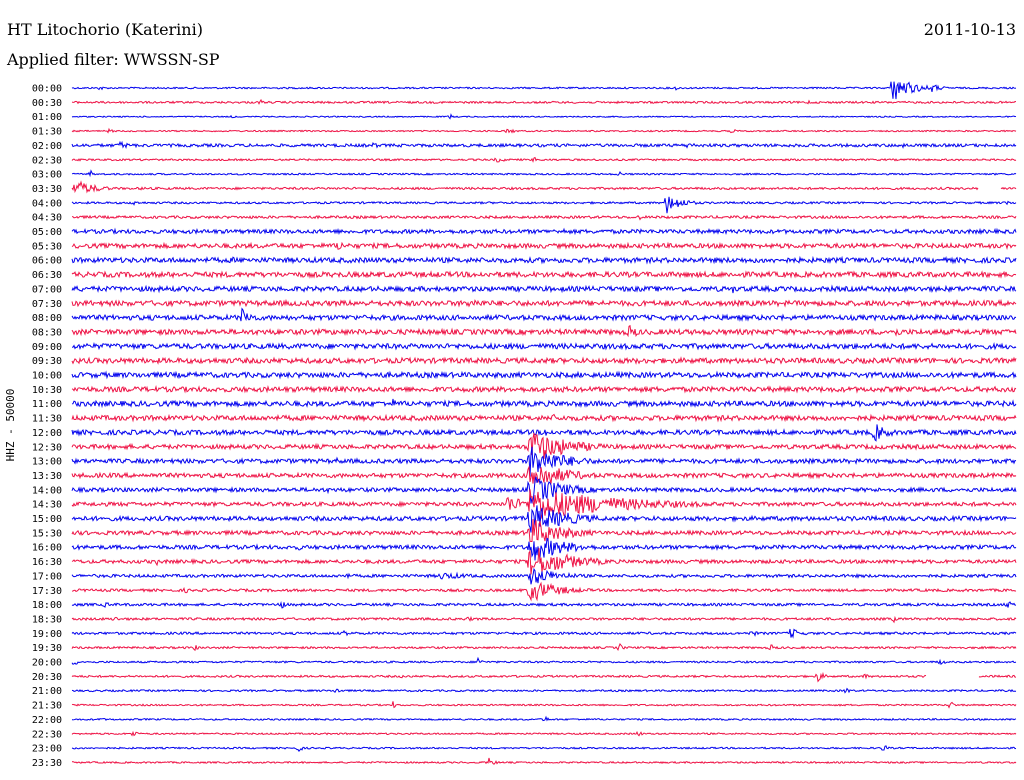 The height and width of the screenshot is (780, 1024). What do you see at coordinates (47, 634) in the screenshot?
I see `row-time-label: 19:00` at bounding box center [47, 634].